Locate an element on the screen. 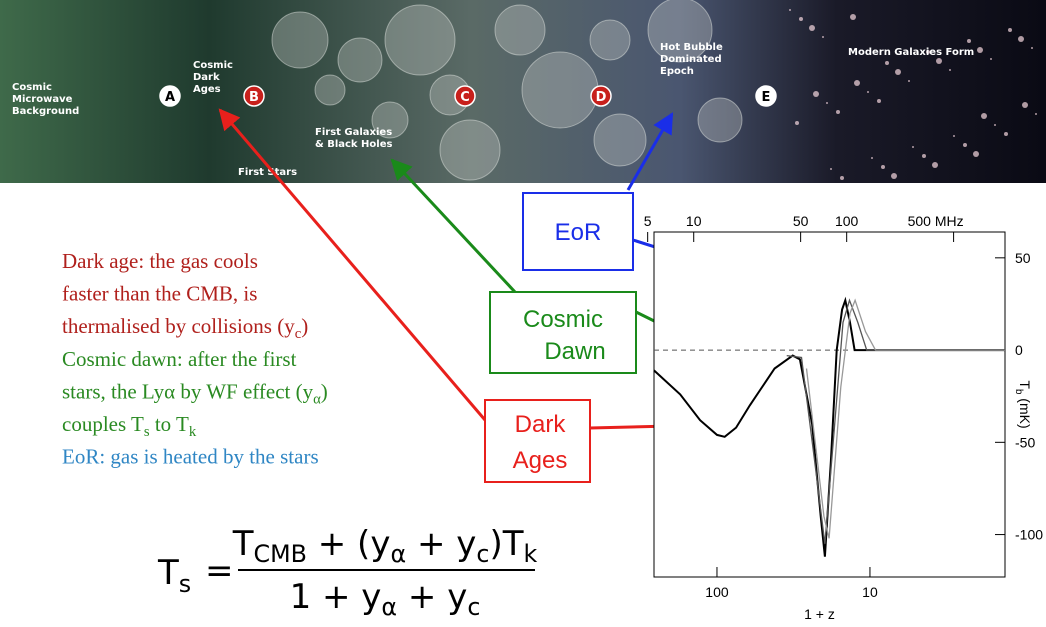 Image resolution: width=1046 pixels, height=627 pixels. box-label: Cosmic is located at coordinates (563, 319).